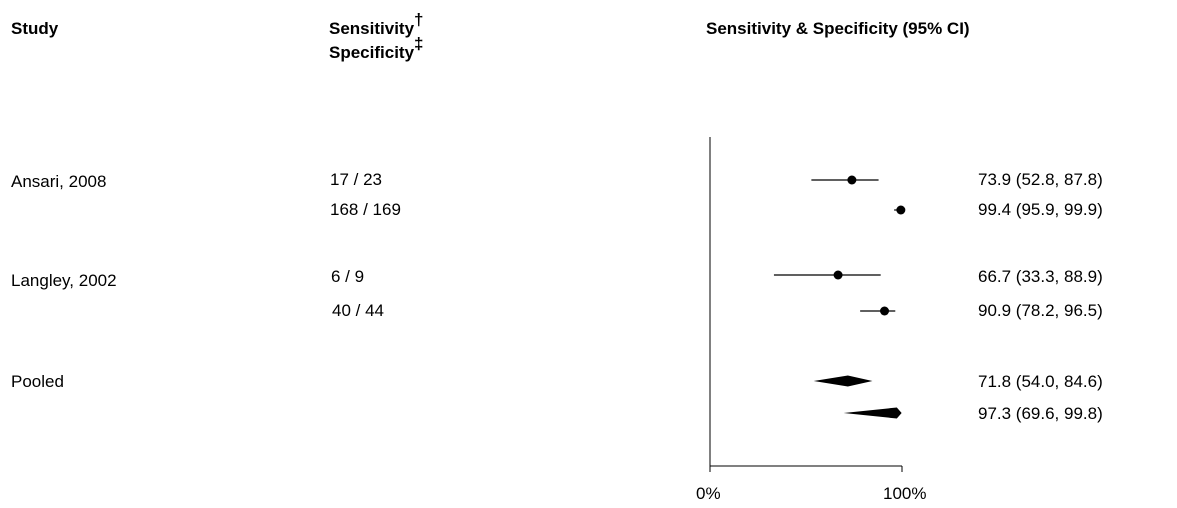  What do you see at coordinates (1040, 310) in the screenshot?
I see `estimate-text: 90.9 (78.2, 96.5)` at bounding box center [1040, 310].